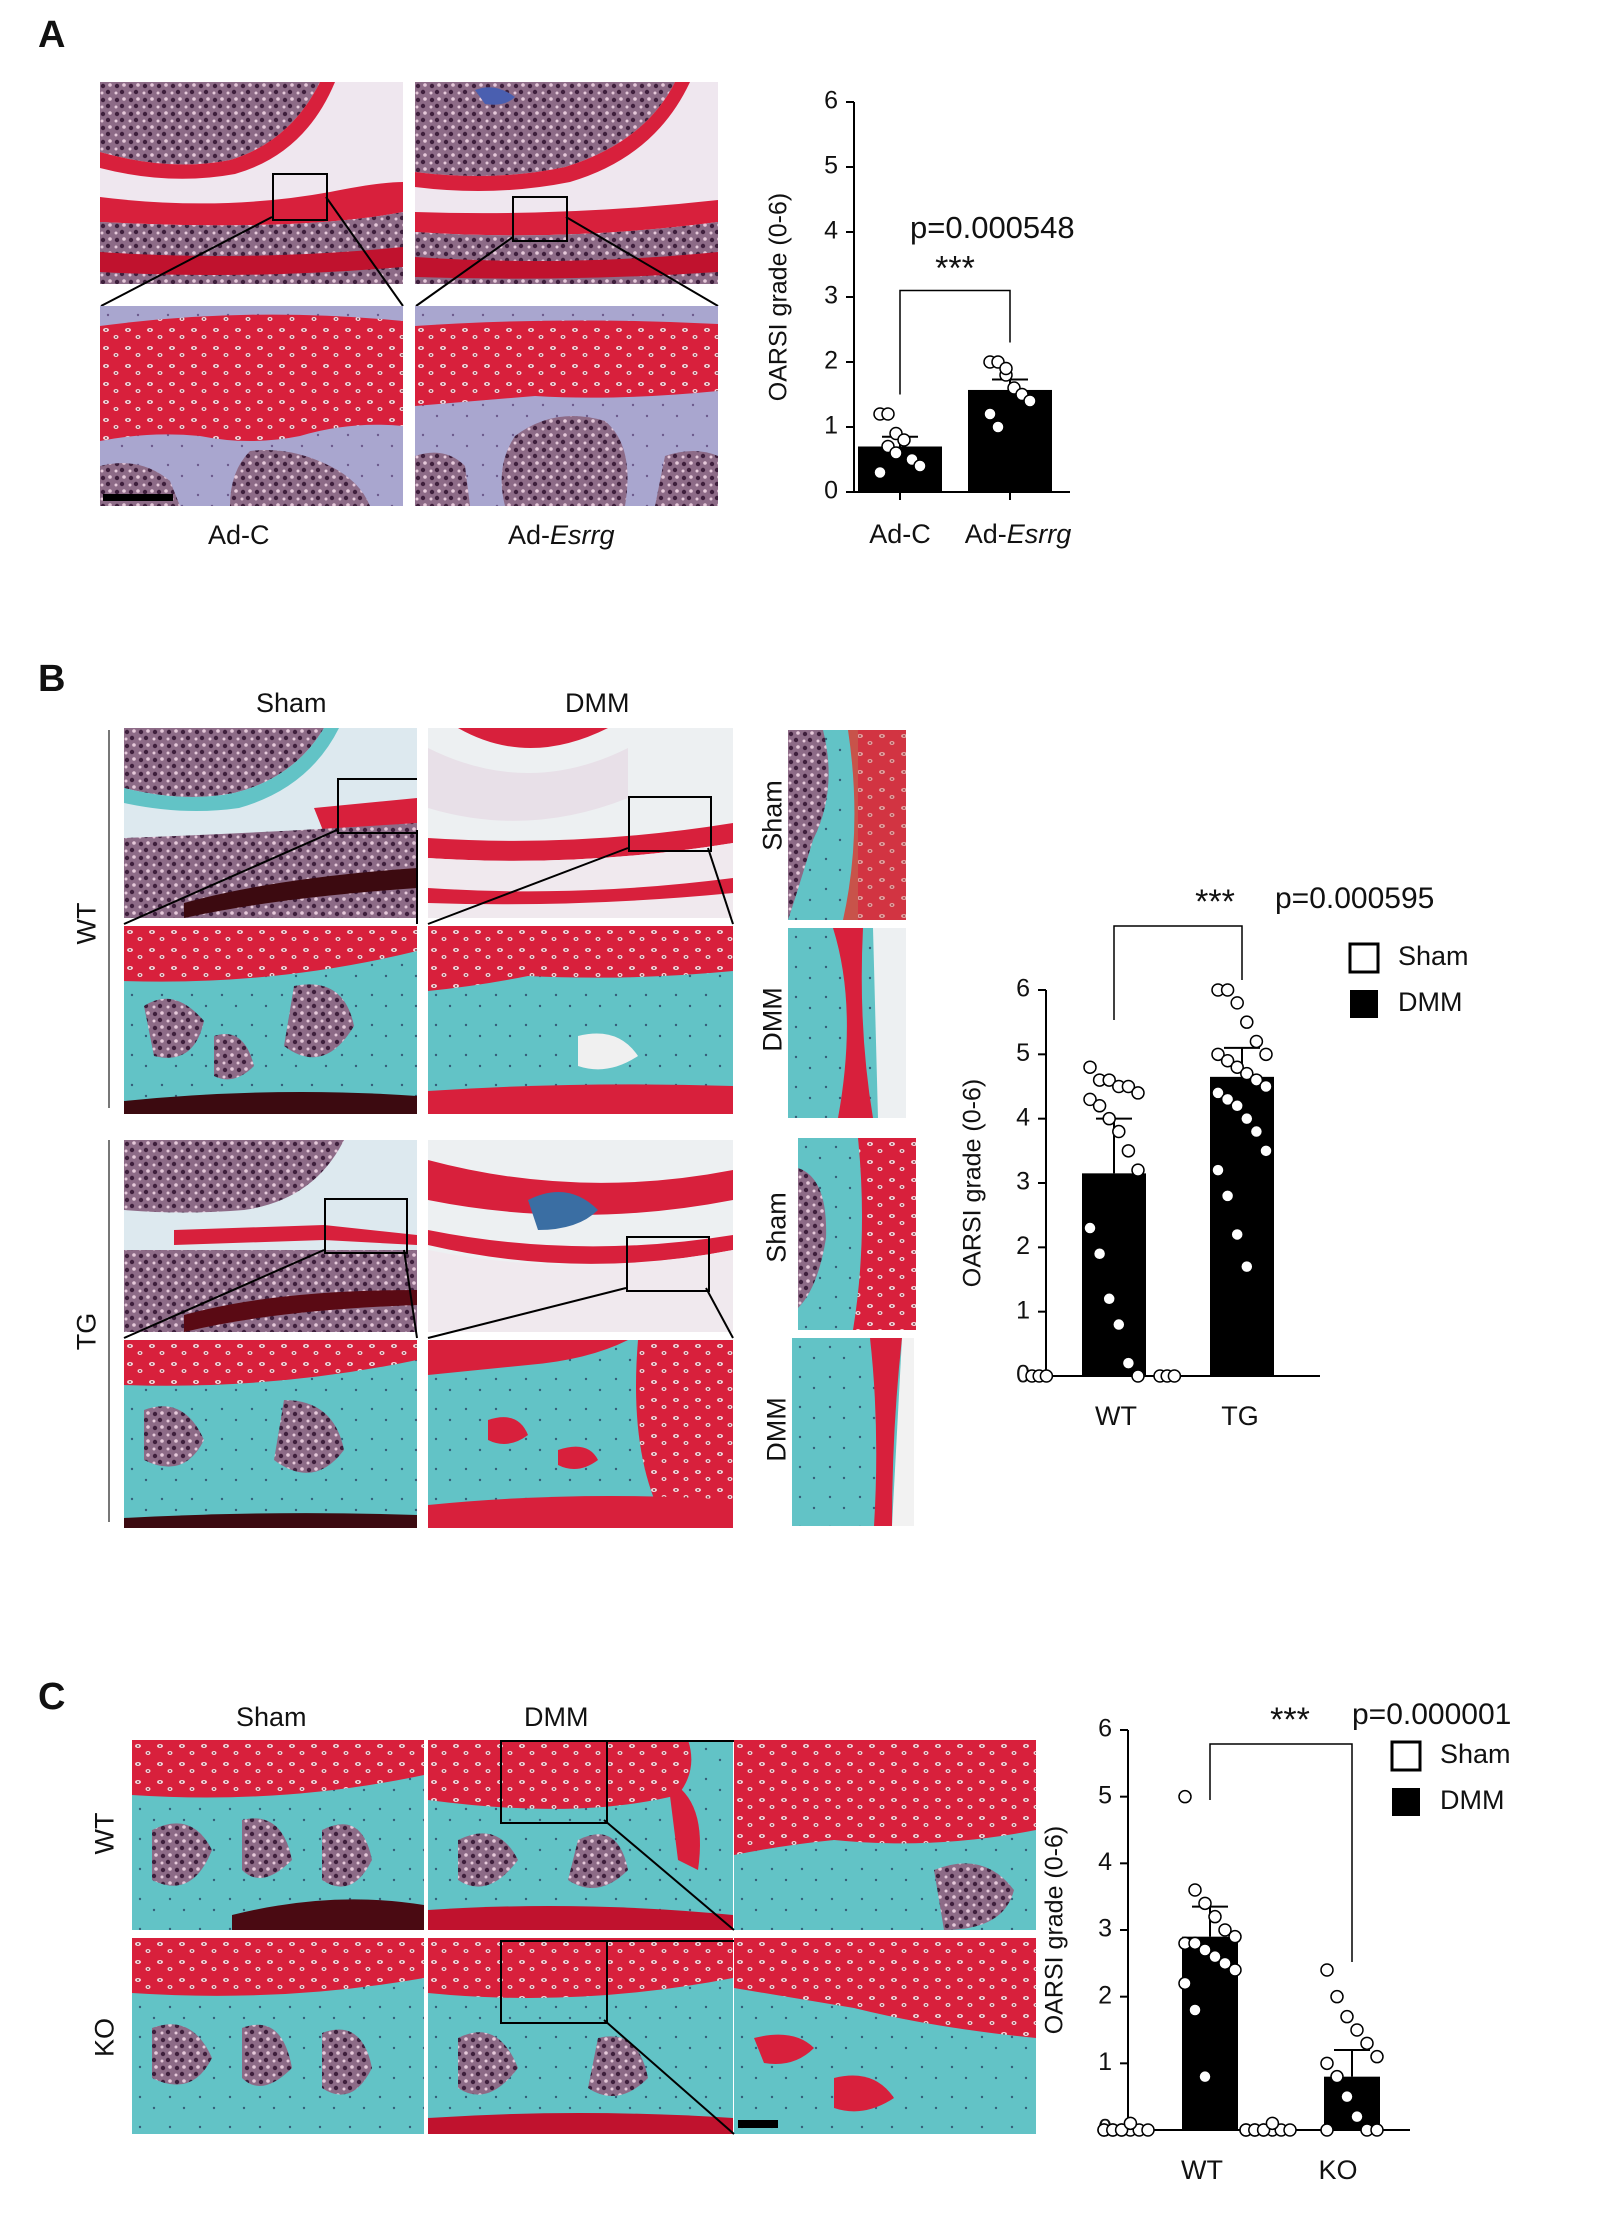 The image size is (1600, 2240). I want to click on side-label-sham-1: Sham, so click(772, 815).